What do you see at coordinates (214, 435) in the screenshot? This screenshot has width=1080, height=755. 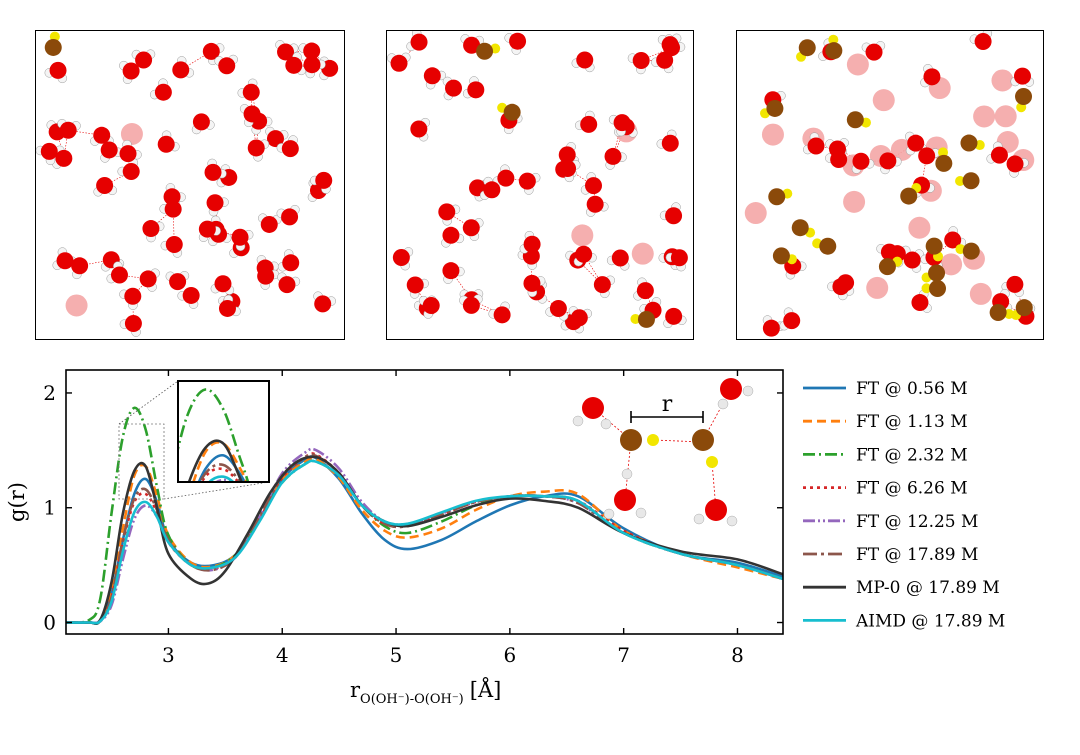 I see `zoom-inset-series` at bounding box center [214, 435].